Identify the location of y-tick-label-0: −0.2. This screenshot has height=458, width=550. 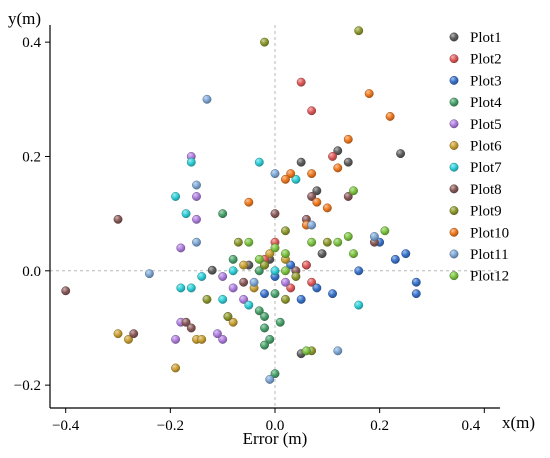
(27, 386).